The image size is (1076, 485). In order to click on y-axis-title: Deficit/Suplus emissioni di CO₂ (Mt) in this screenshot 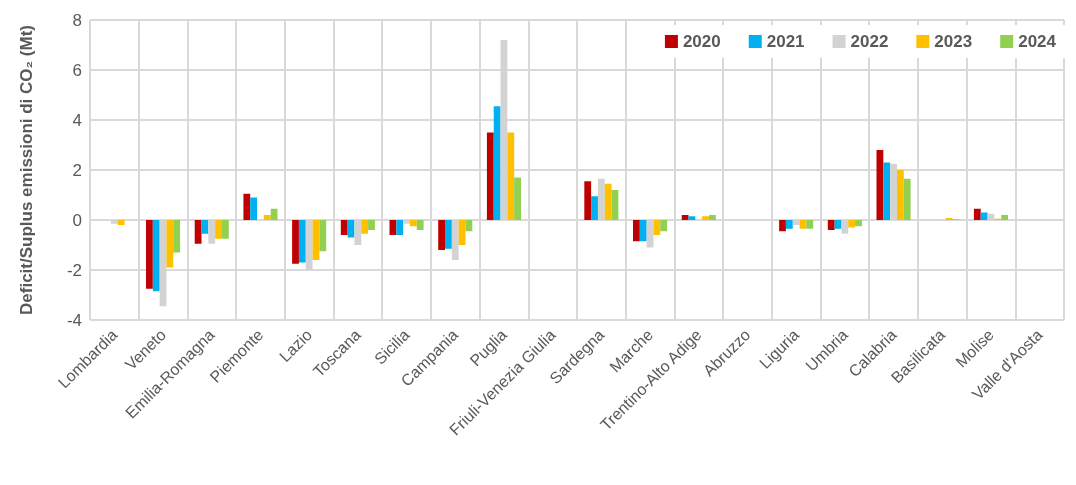, I will do `click(26, 170)`.